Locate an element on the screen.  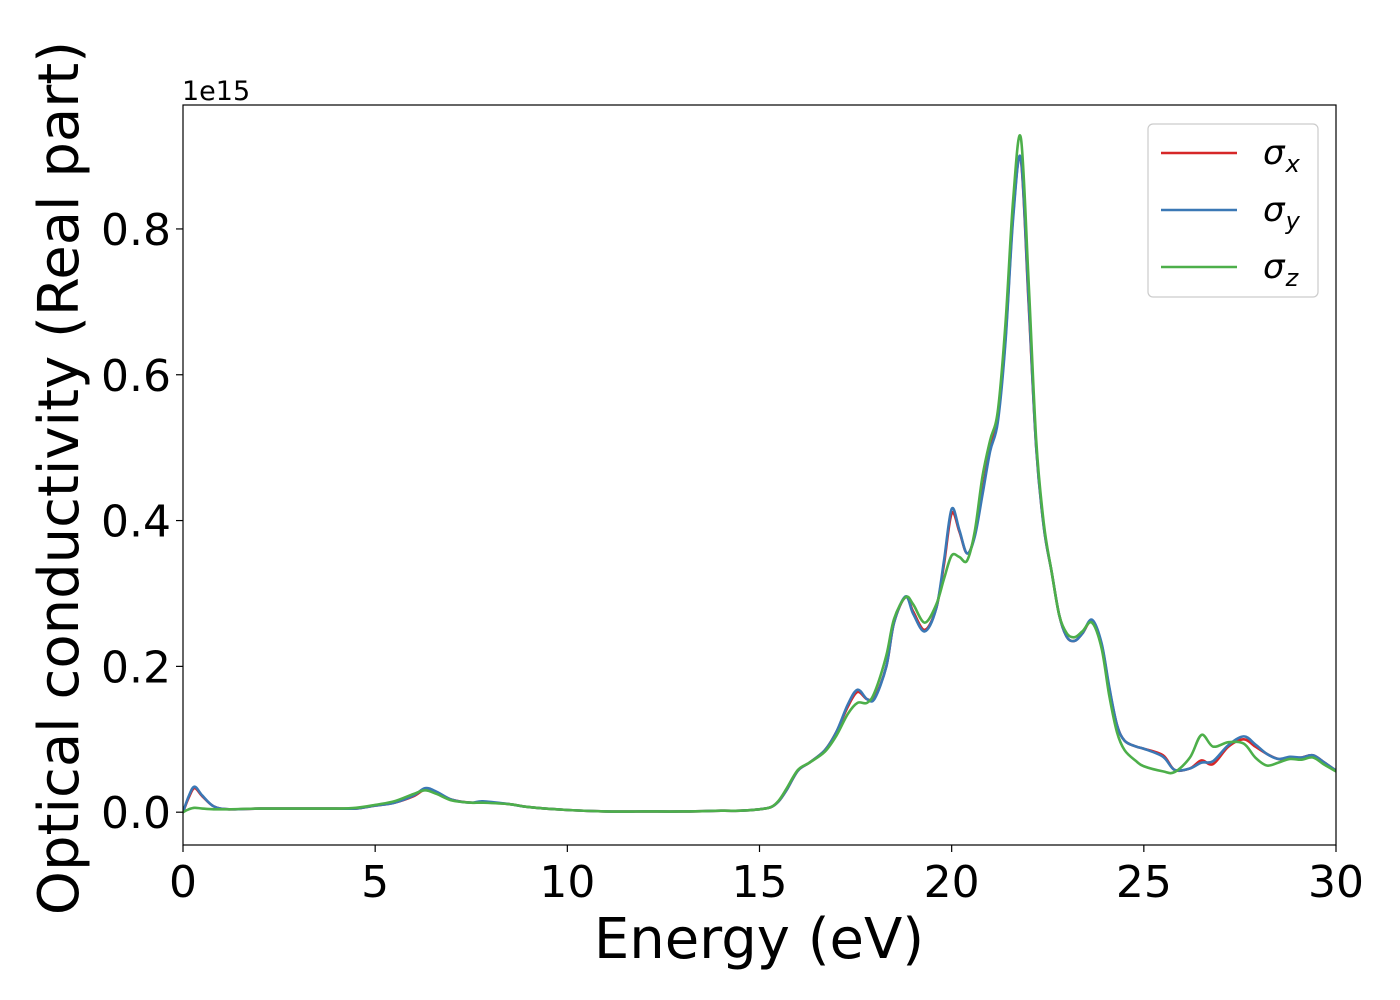
x-tick-label: 5 is located at coordinates (375, 882).